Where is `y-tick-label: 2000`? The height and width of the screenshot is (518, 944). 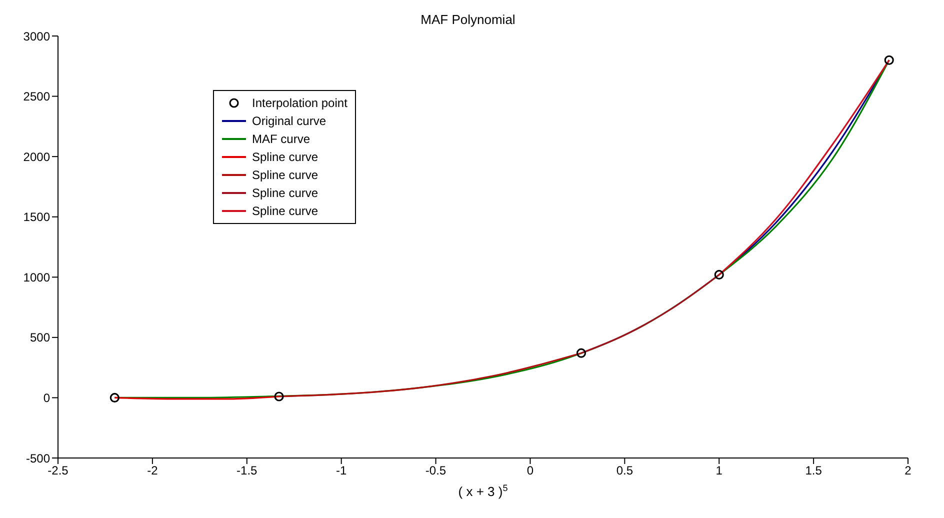 y-tick-label: 2000 is located at coordinates (36, 157).